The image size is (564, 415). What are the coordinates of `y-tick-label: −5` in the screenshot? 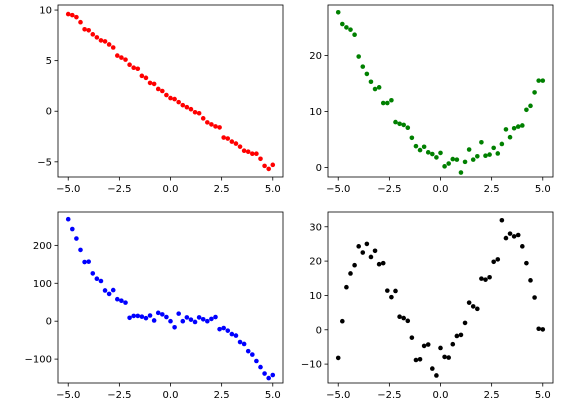 It's located at (44, 162).